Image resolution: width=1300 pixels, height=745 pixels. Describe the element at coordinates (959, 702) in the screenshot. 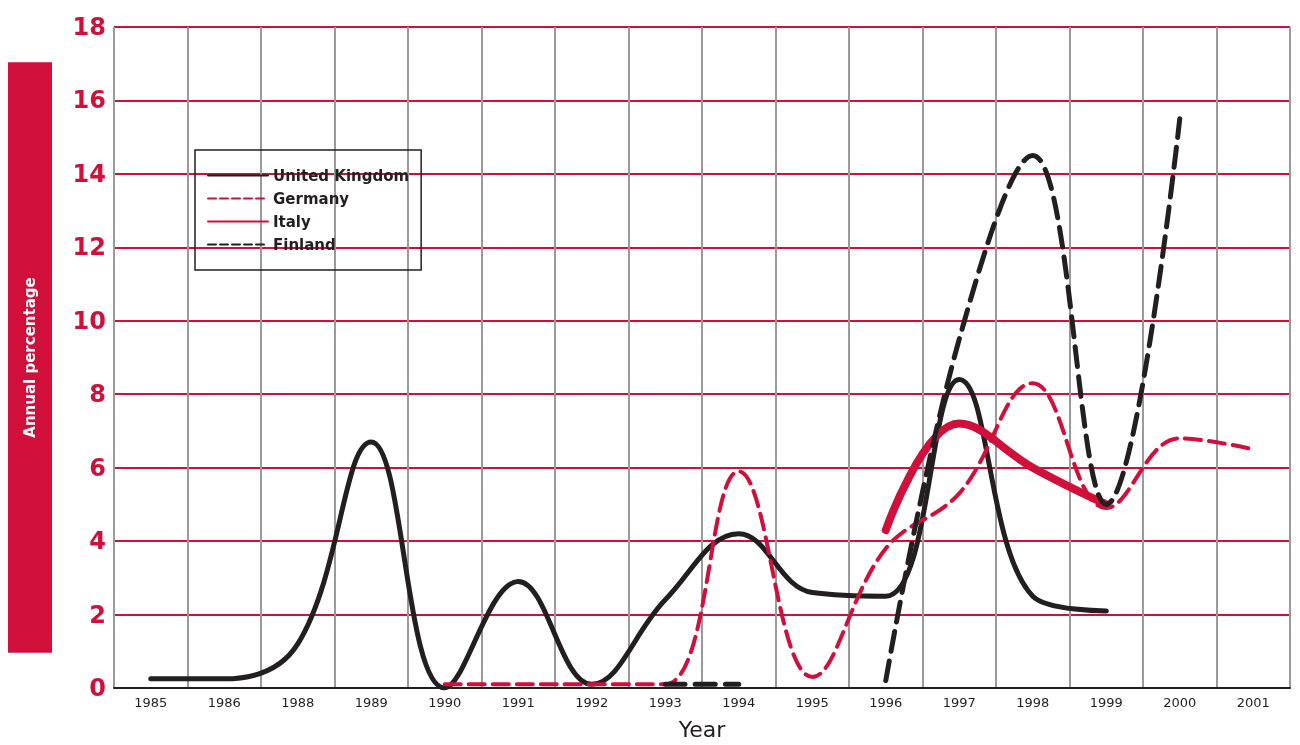

I see `x-tick-label: 1997` at that location.